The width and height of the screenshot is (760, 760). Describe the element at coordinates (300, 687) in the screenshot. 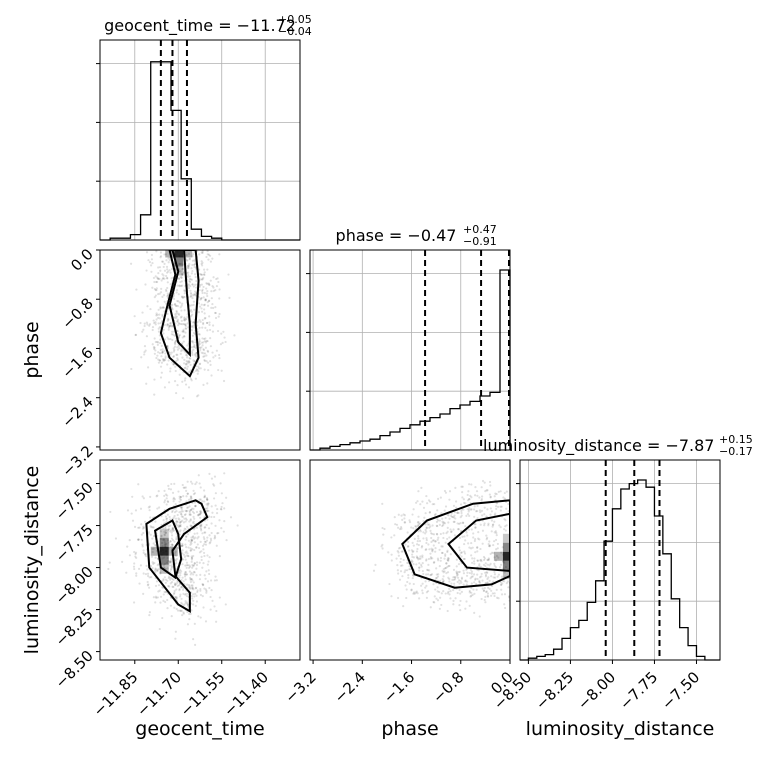

I see `x-tick-label: −3.2` at that location.